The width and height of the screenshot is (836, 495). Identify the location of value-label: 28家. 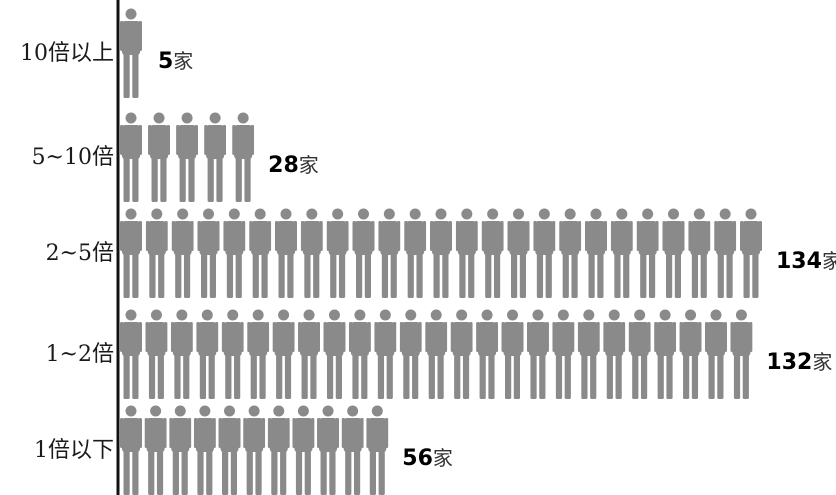
(293, 165).